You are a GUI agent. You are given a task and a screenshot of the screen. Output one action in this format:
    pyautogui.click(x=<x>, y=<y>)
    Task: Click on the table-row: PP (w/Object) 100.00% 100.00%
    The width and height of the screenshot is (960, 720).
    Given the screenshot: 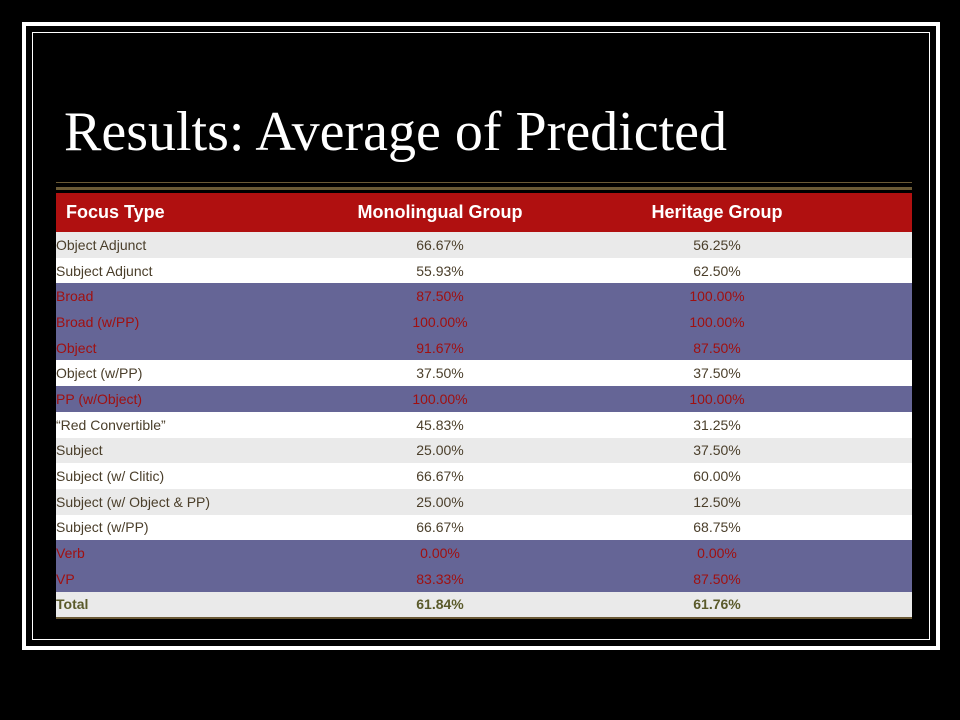 What is the action you would take?
    pyautogui.click(x=484, y=399)
    